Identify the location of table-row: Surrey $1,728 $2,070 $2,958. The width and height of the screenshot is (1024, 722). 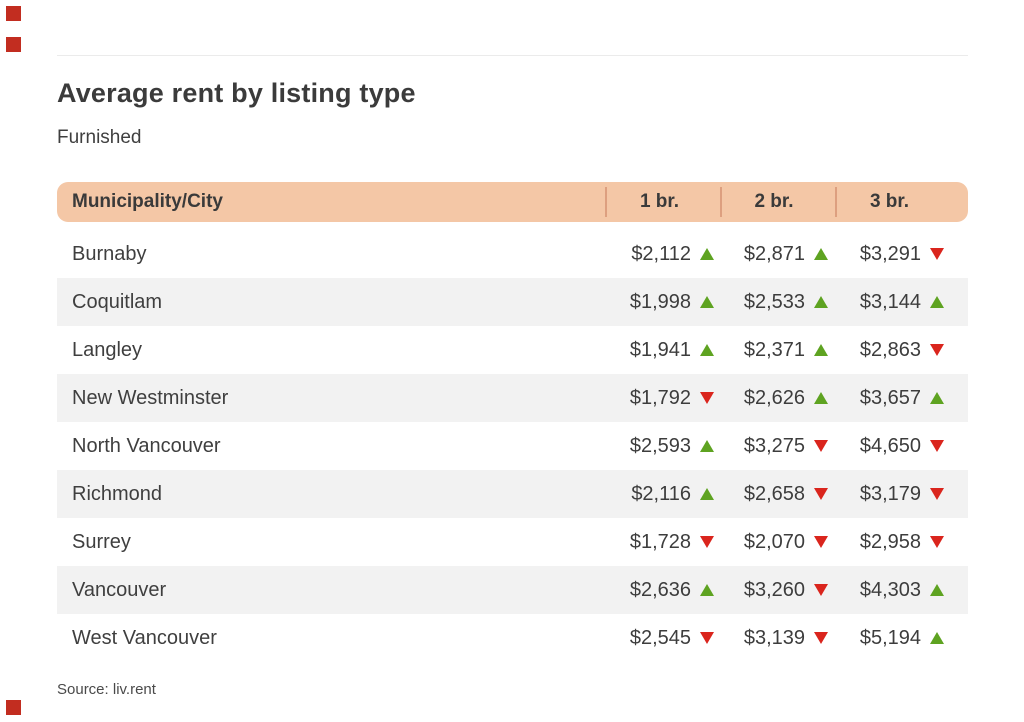
(512, 542).